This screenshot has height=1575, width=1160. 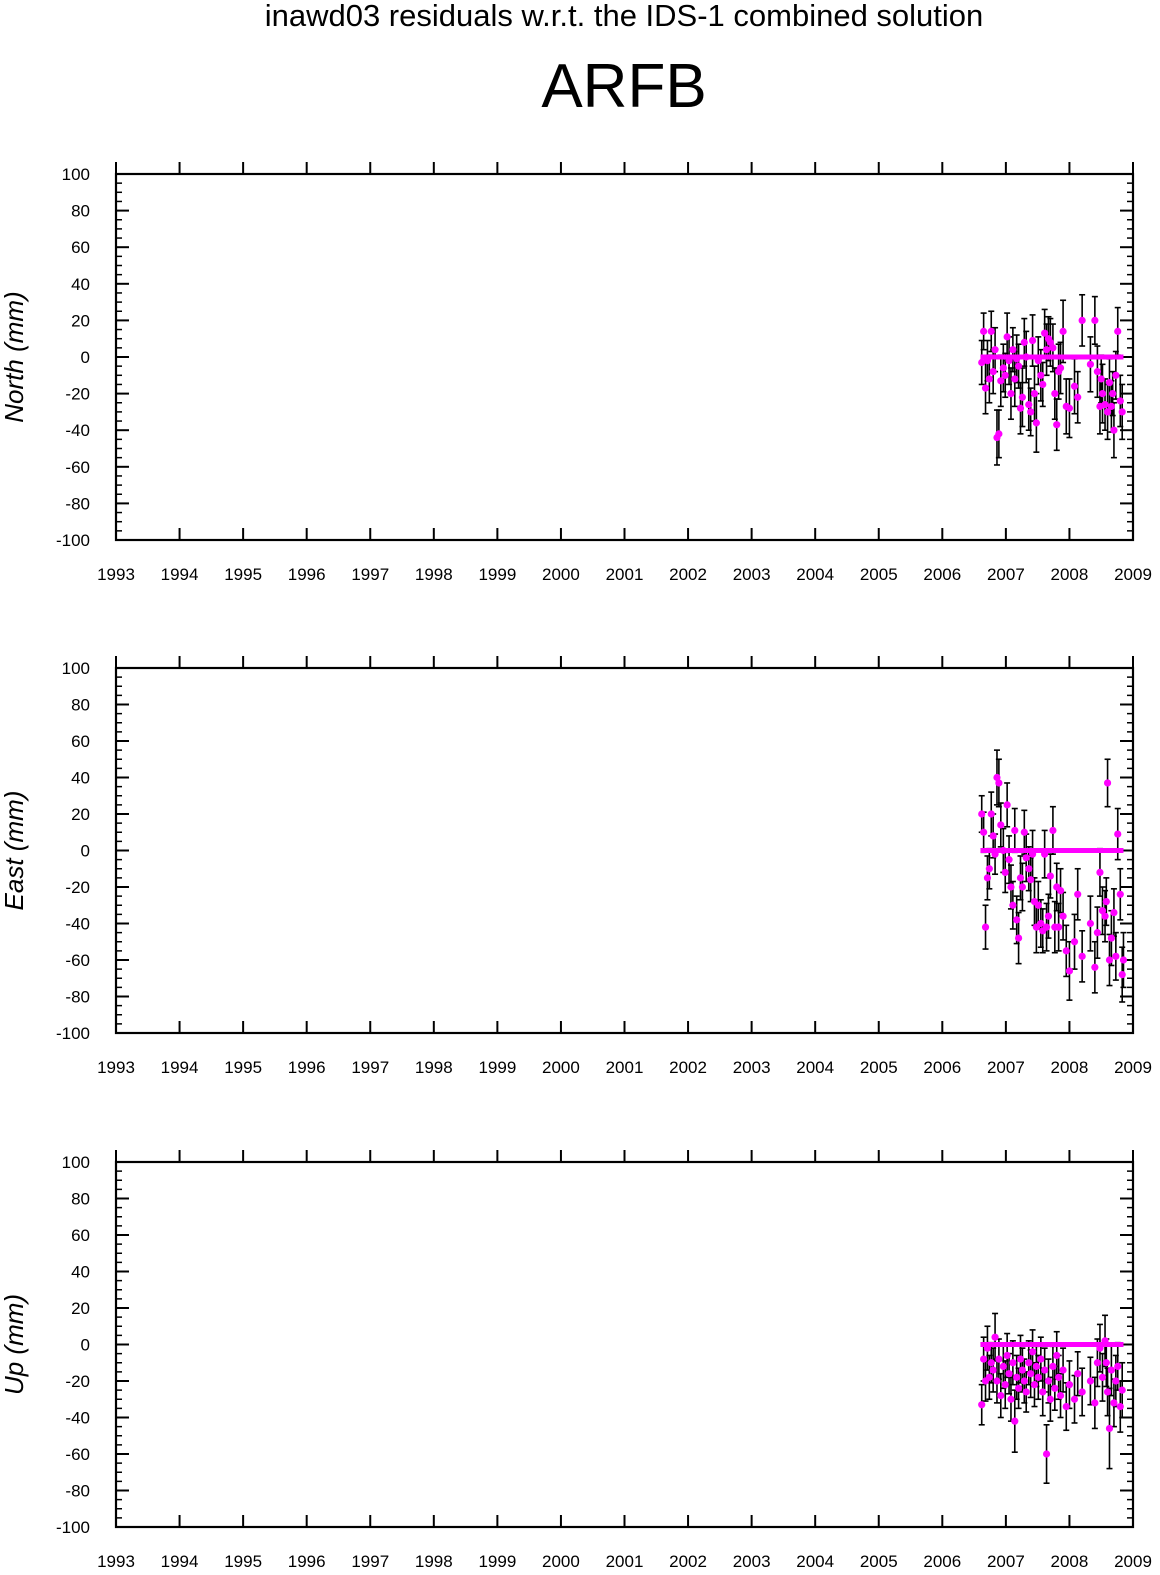 I want to click on east-x-tick-label: 2002, so click(x=688, y=1067).